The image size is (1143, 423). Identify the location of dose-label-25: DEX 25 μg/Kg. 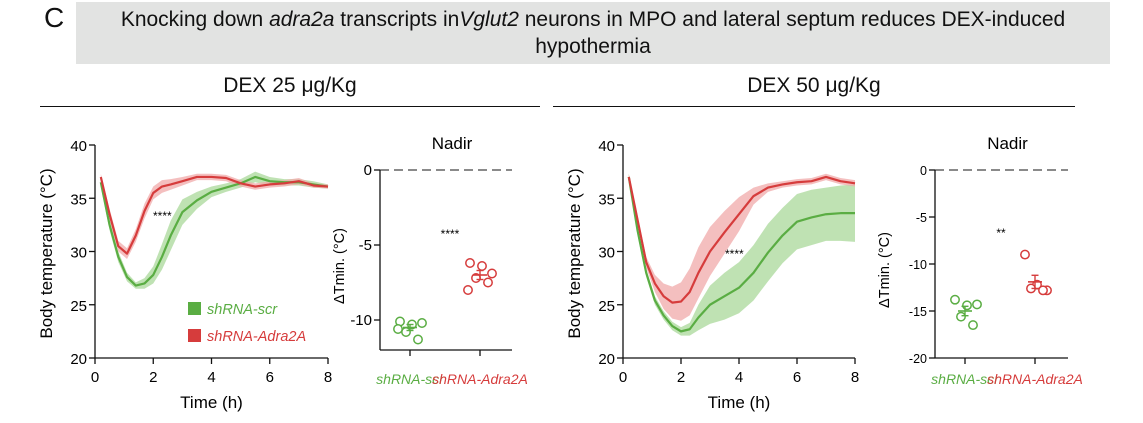
(290, 85).